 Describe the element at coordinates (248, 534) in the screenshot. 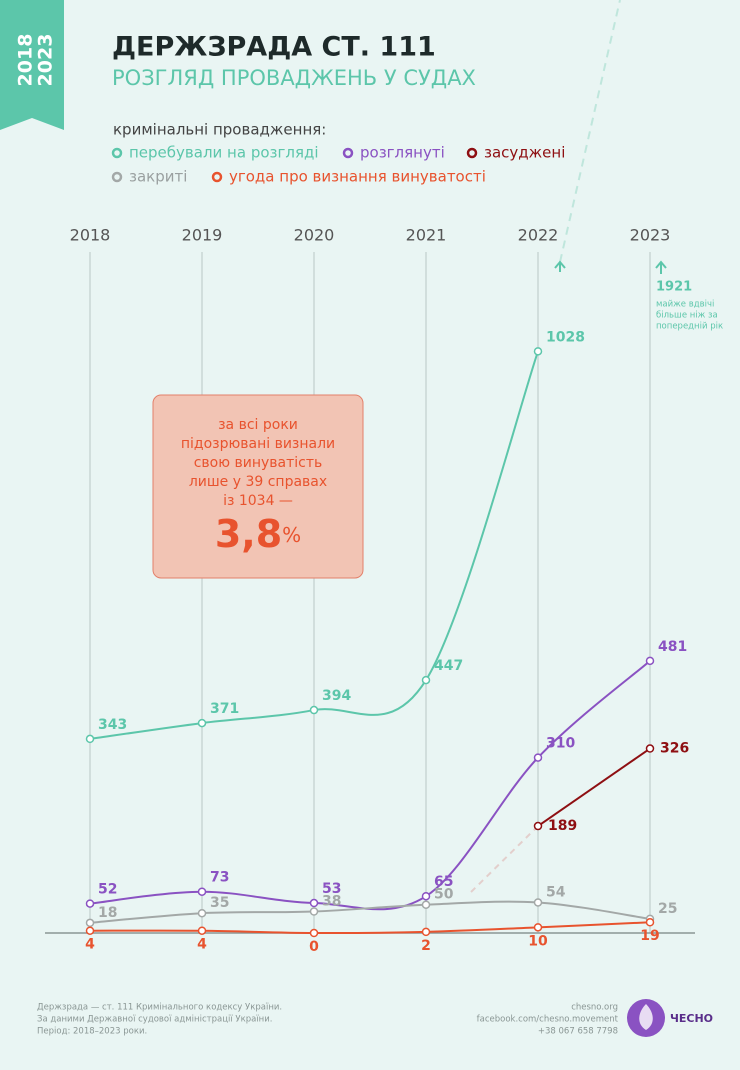

I see `callout-number: 3,8` at that location.